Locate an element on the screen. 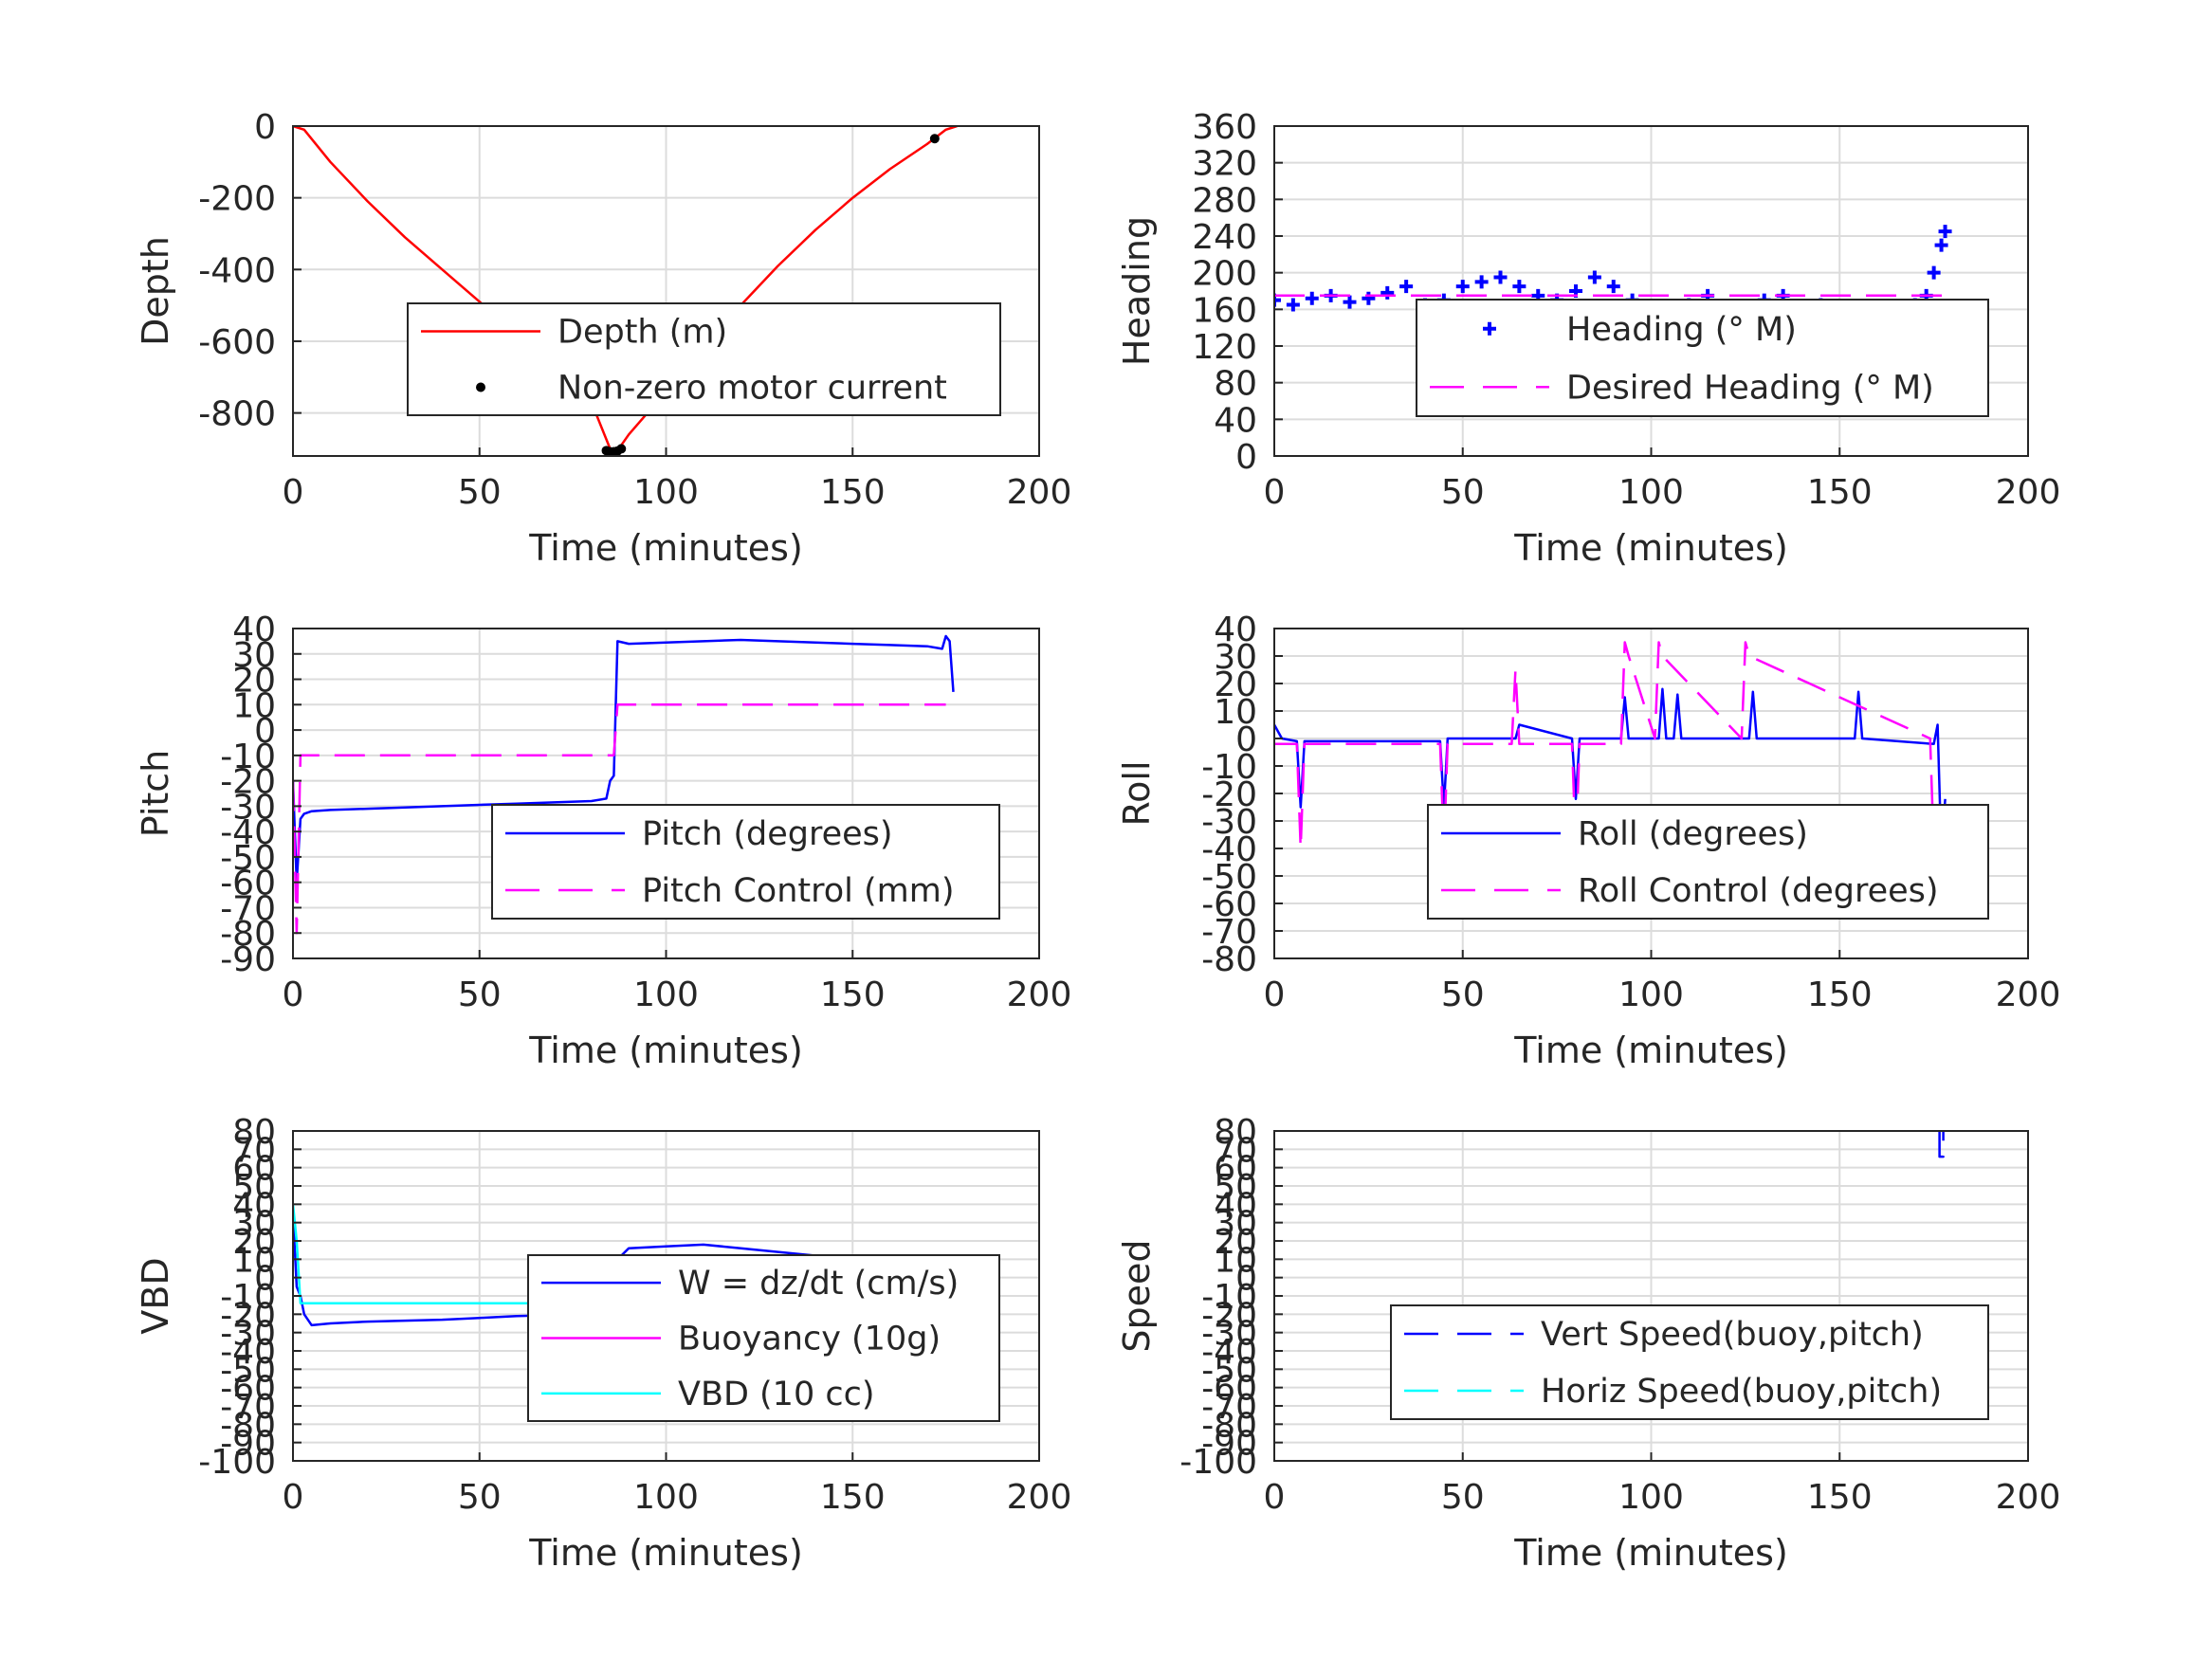 Image resolution: width=2212 pixels, height=1659 pixels. legend-marker is located at coordinates (480, 387).